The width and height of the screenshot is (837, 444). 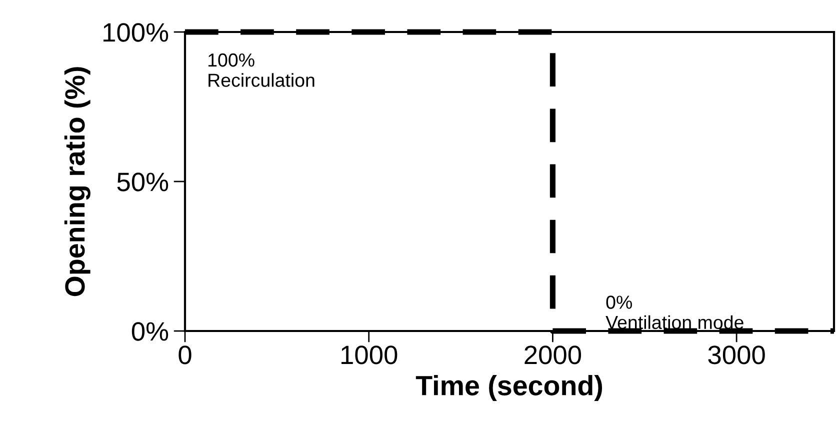 What do you see at coordinates (675, 313) in the screenshot?
I see `annotation: 0% Ventilation mode` at bounding box center [675, 313].